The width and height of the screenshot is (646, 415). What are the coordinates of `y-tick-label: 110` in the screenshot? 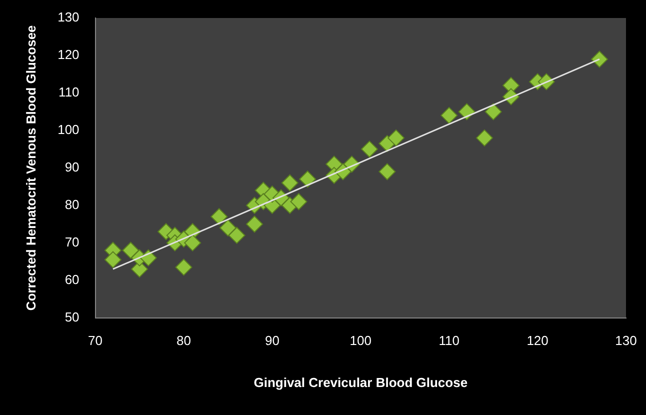 It's located at (69, 92).